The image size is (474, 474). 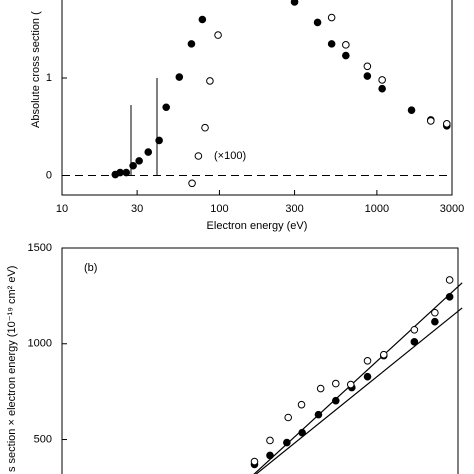 What do you see at coordinates (62, 209) in the screenshot?
I see `x-tick-label: 10` at bounding box center [62, 209].